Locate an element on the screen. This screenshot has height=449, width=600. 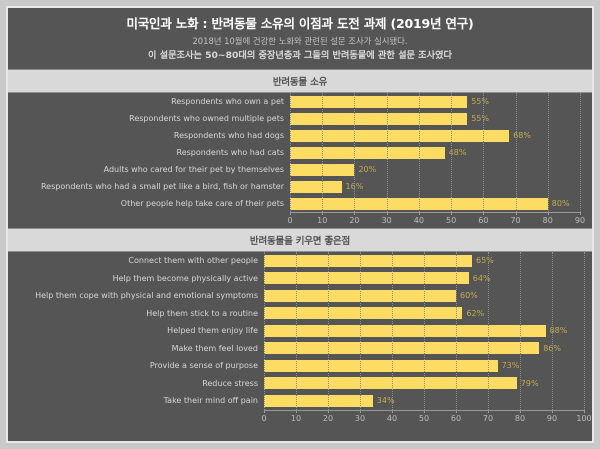
axis-tick-label: 60 is located at coordinates (456, 418).